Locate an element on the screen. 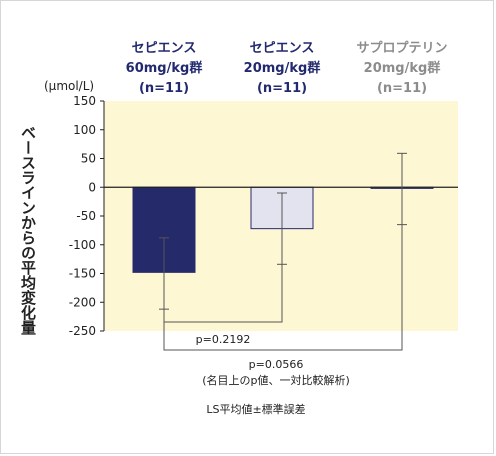 Image resolution: width=496 pixels, height=456 pixels. y-tick-label: 0 is located at coordinates (92, 187).